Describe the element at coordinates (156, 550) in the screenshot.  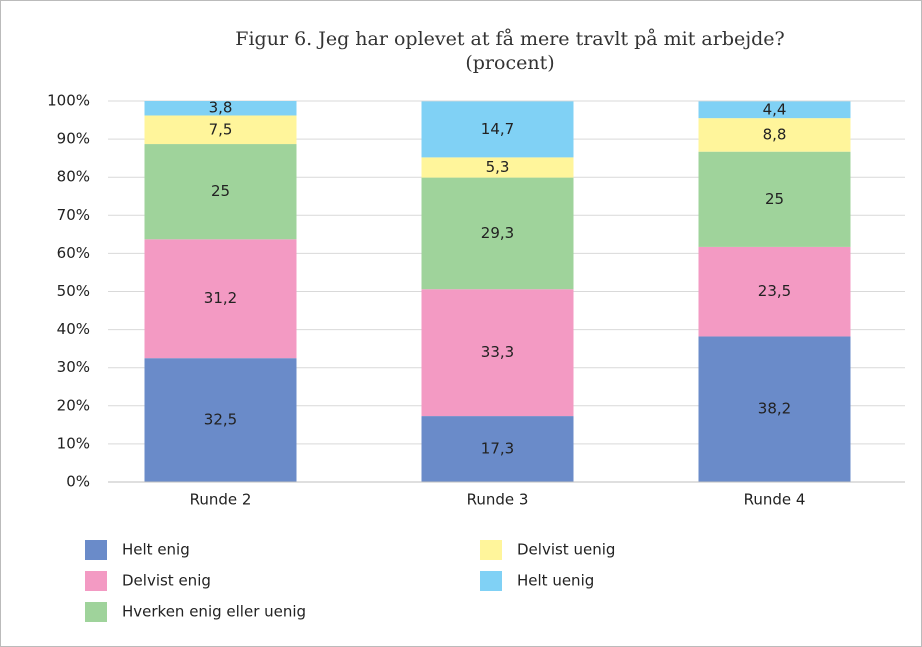
I see `legend-label: Helt enig` at that location.